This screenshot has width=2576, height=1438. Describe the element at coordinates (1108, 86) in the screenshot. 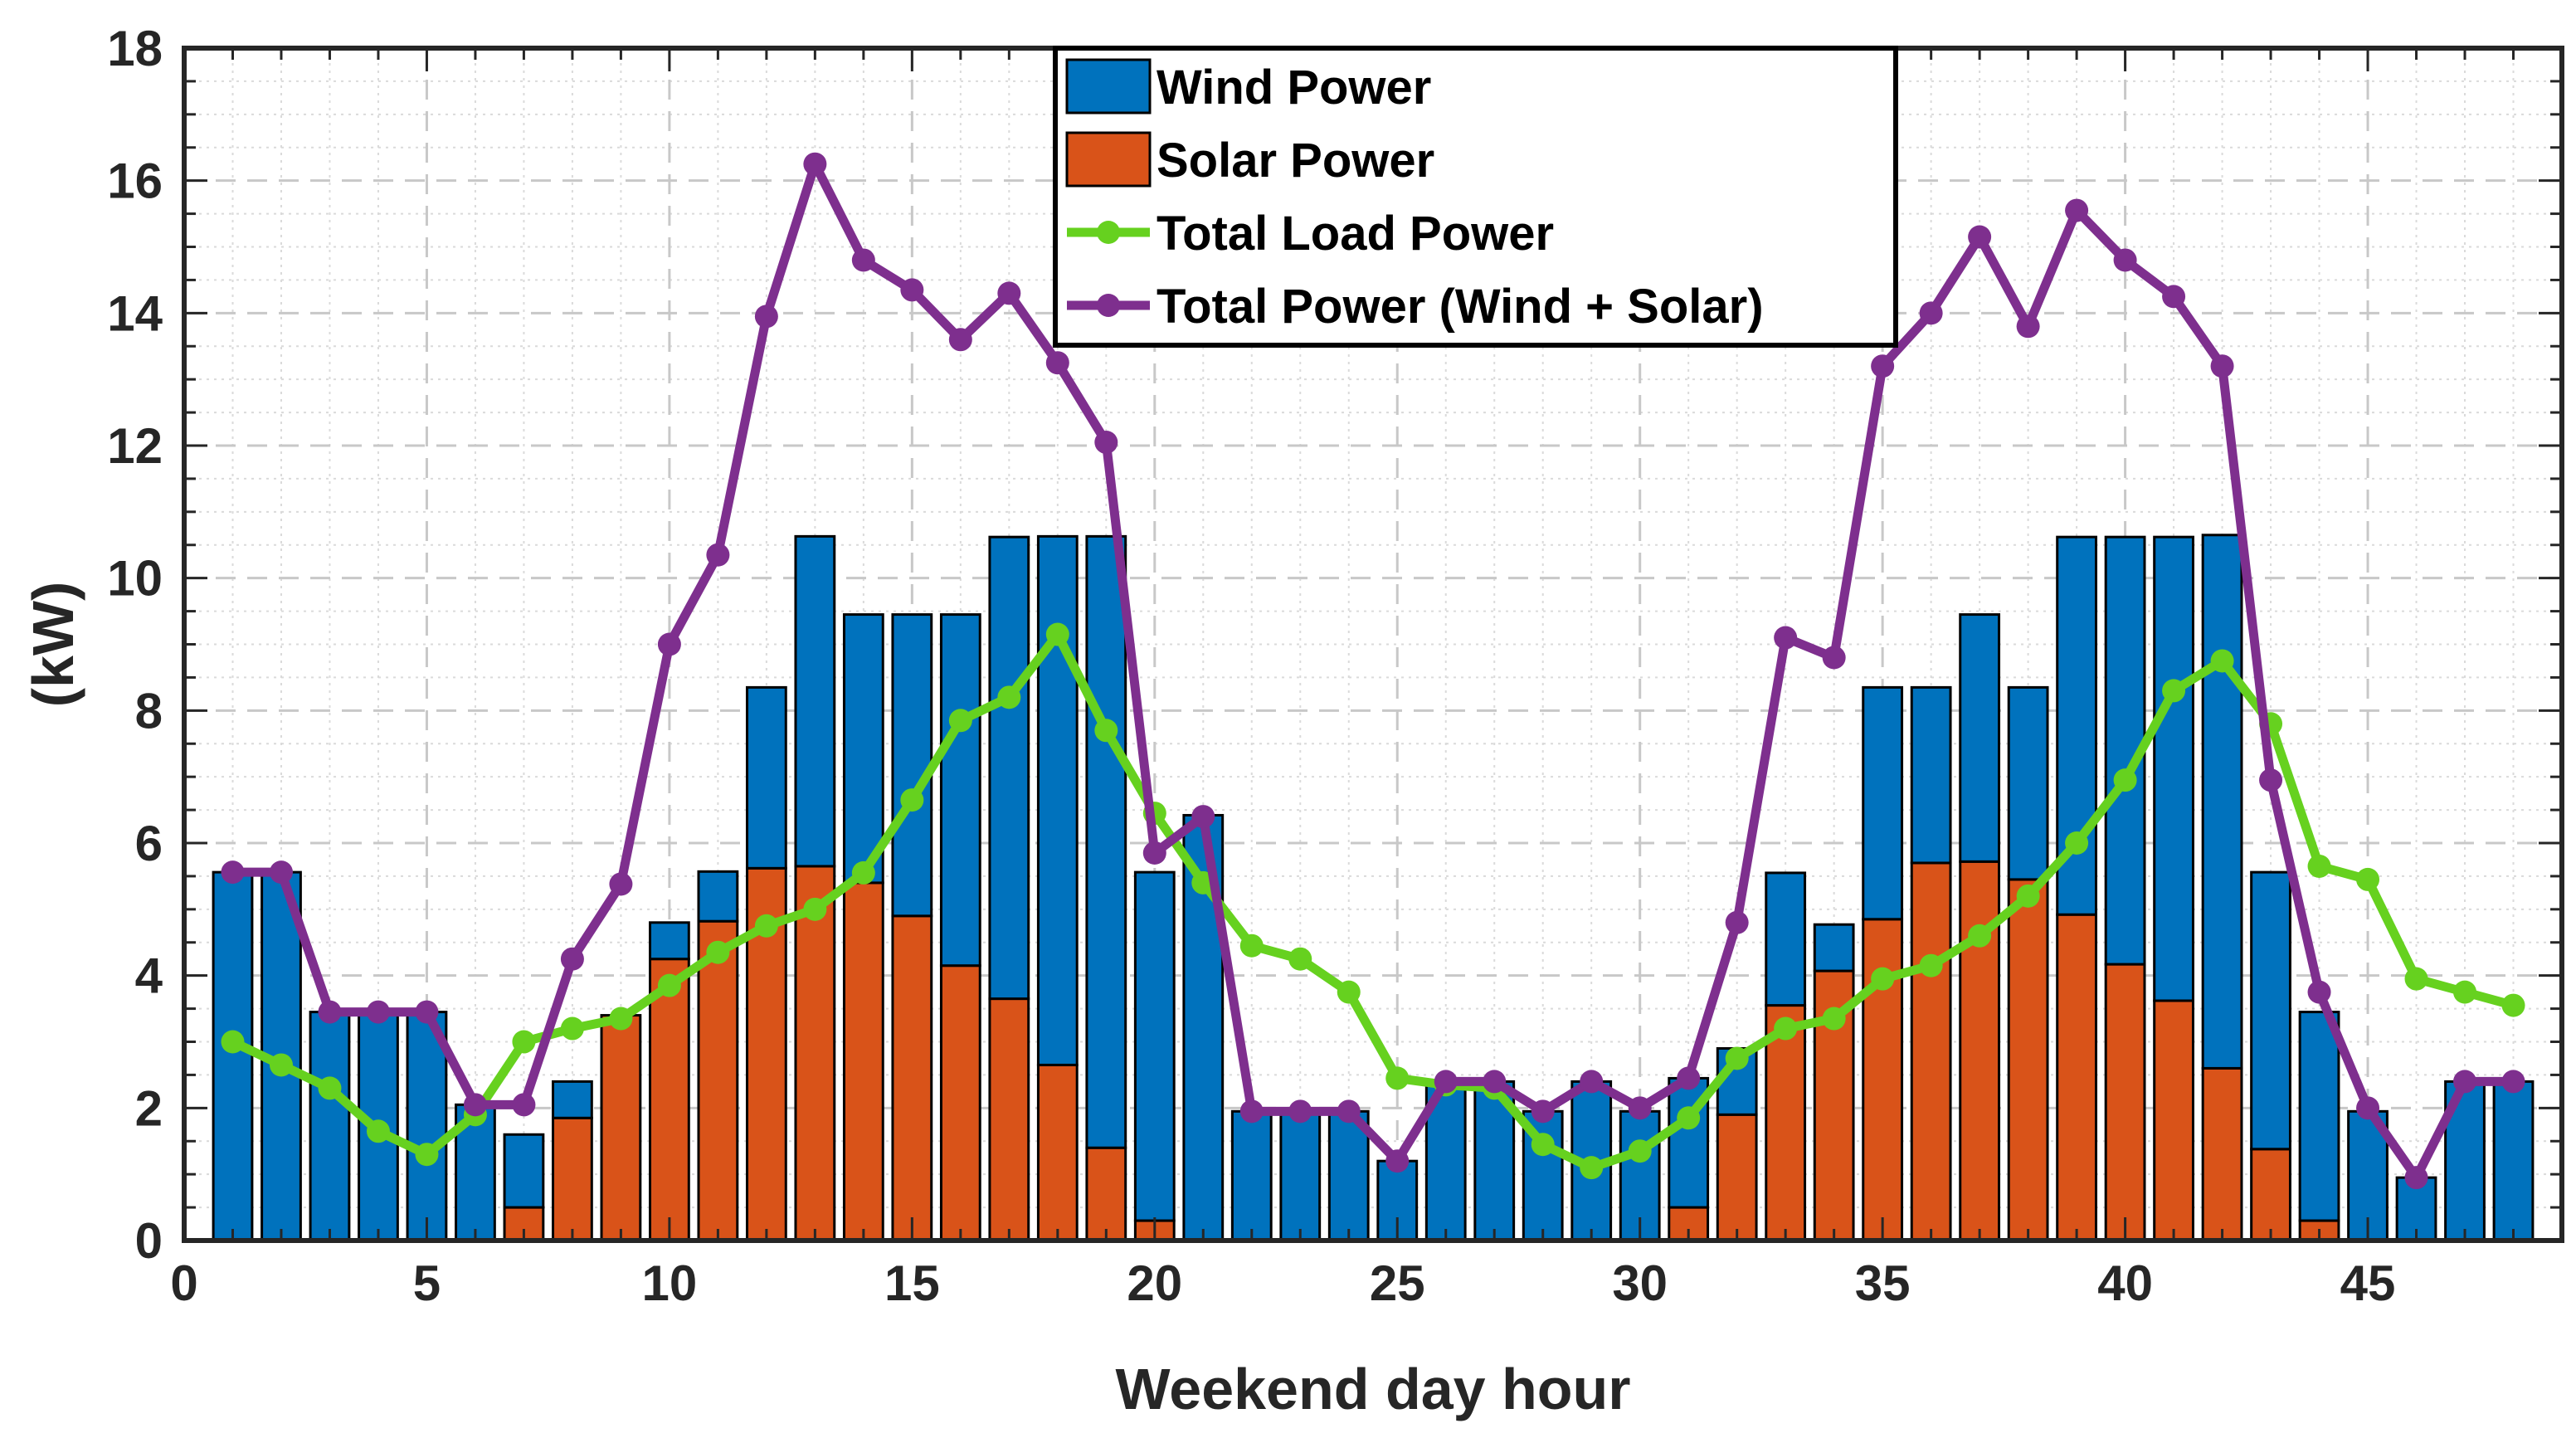

I see `legend-swatch-wind-power` at that location.